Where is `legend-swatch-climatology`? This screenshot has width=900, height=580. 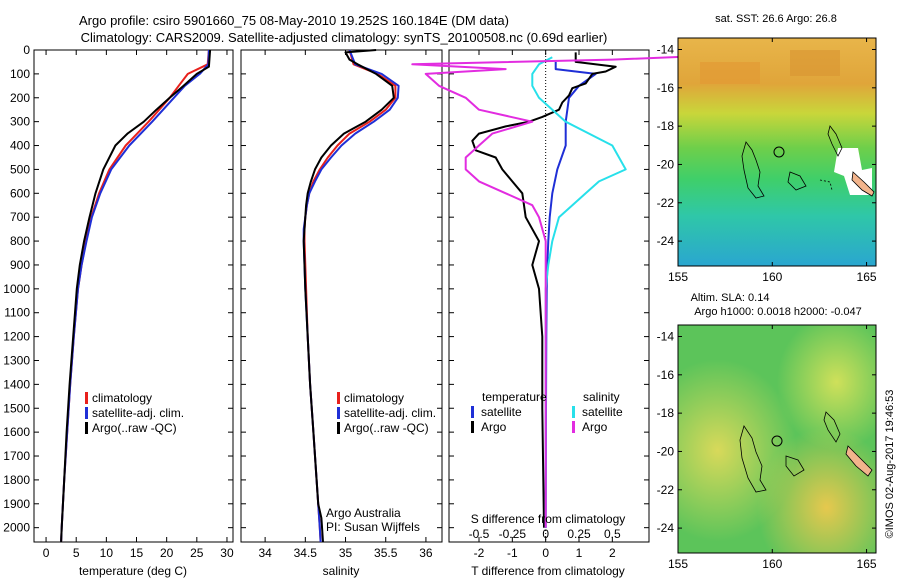
legend-swatch-climatology is located at coordinates (338, 398).